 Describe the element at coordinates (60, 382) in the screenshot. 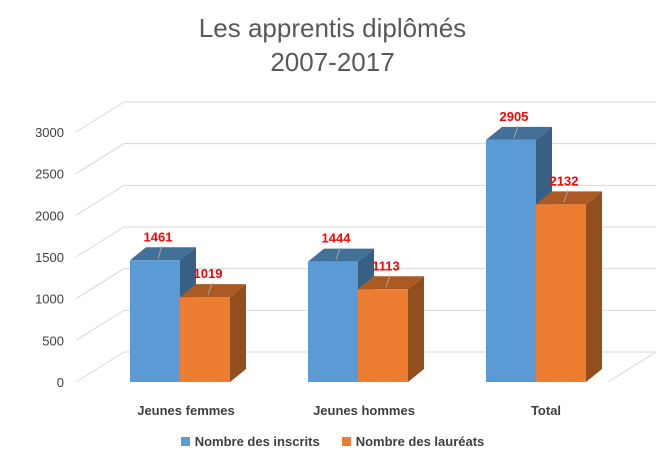

I see `y-tick-label: 0` at that location.